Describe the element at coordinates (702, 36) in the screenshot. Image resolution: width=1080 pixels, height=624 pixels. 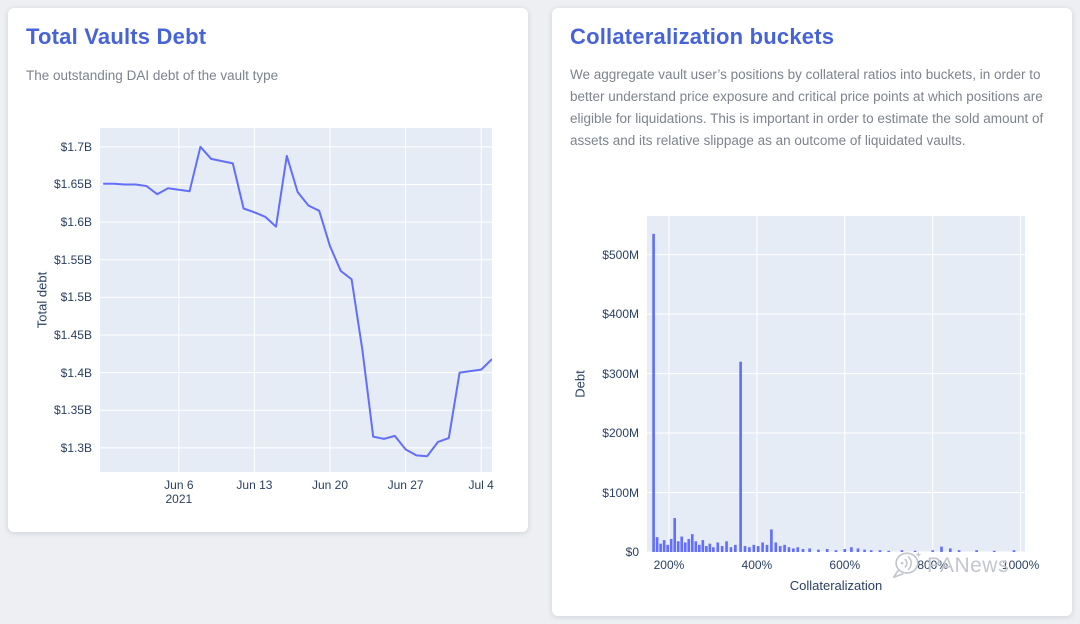
I see `collateralization-buckets-title: Collateralization buckets` at that location.